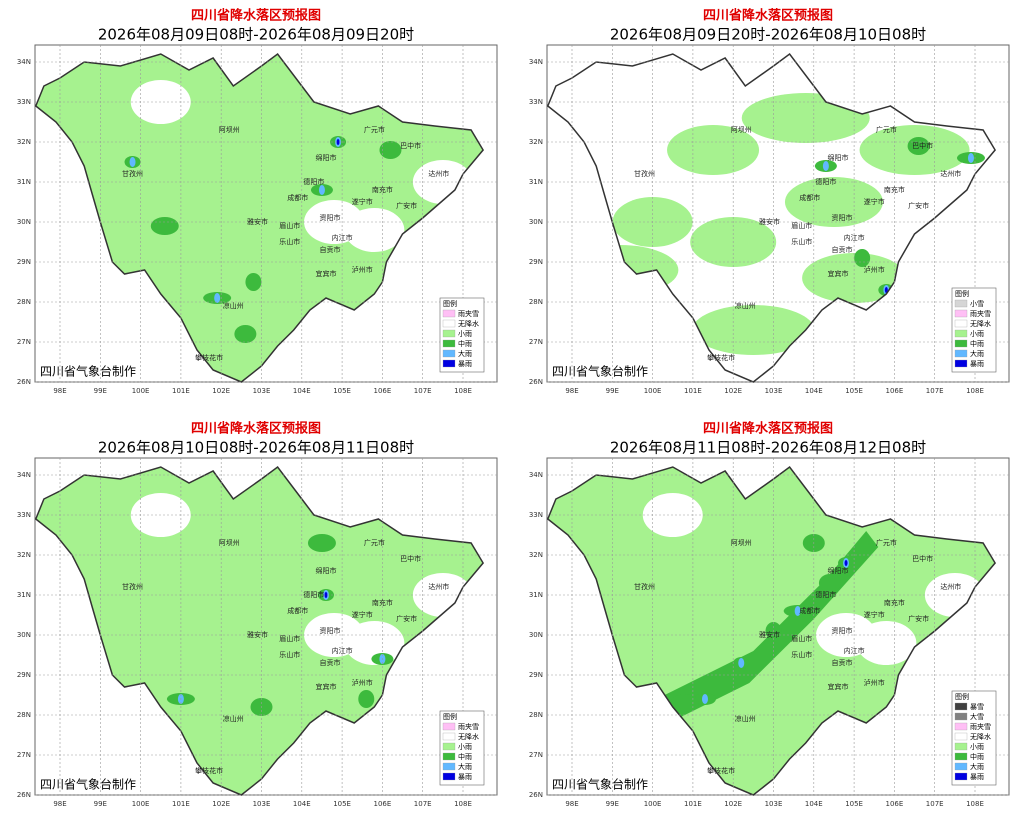 This screenshot has width=1024, height=830. What do you see at coordinates (977, 716) in the screenshot?
I see `legend-label: 大雪` at bounding box center [977, 716].